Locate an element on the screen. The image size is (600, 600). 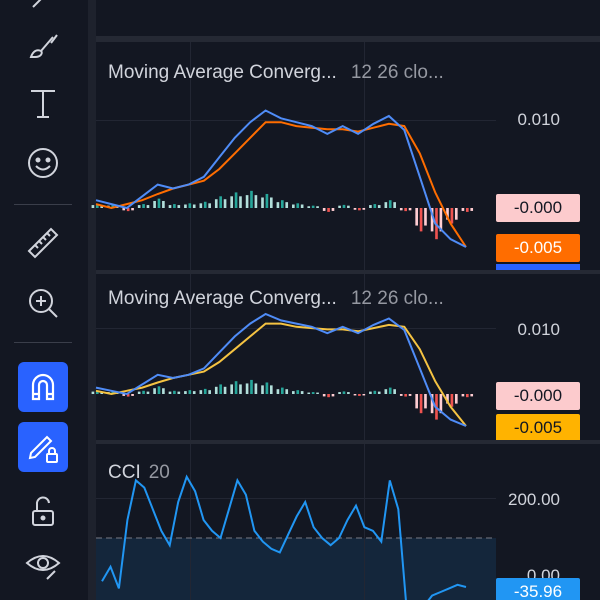
ruler-icon is located at coordinates (43, 243).